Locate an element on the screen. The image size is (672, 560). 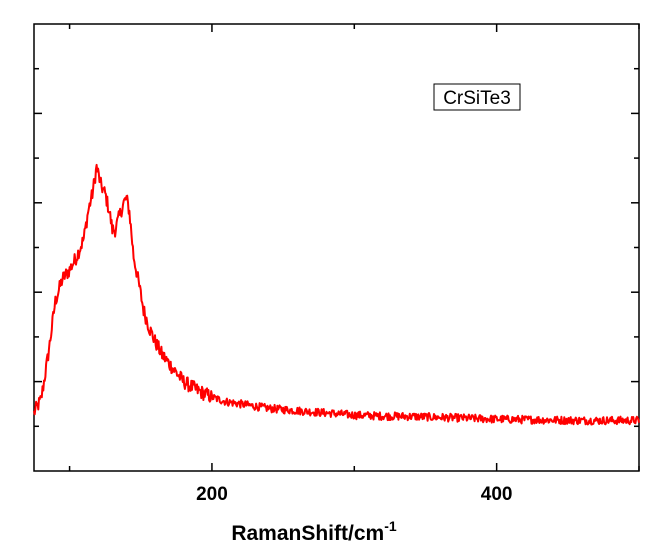
legend-label: CrSiTe3 is located at coordinates (477, 98).